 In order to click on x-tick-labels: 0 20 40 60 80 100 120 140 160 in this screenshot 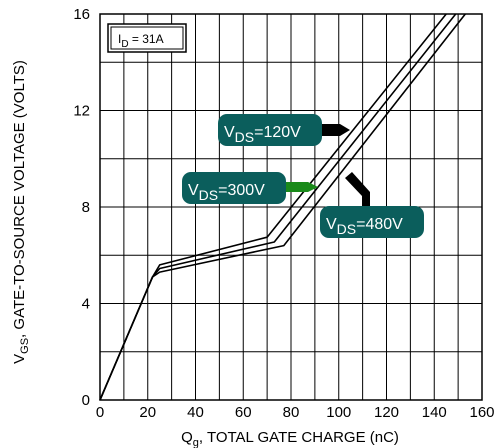, I will do `click(295, 412)`.